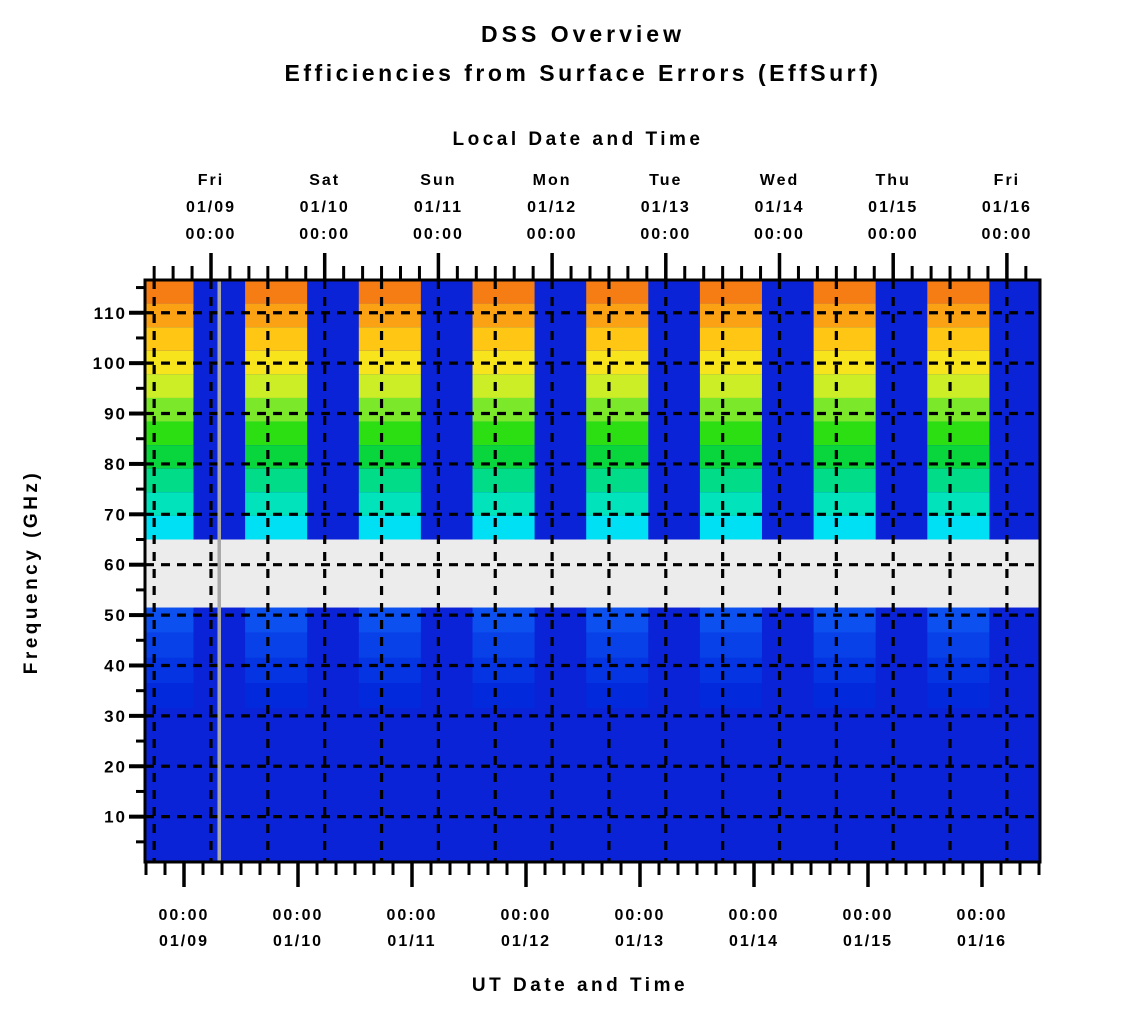 This screenshot has width=1125, height=1013. I want to click on bottom-tick-label-date: 01/10, so click(298, 941).